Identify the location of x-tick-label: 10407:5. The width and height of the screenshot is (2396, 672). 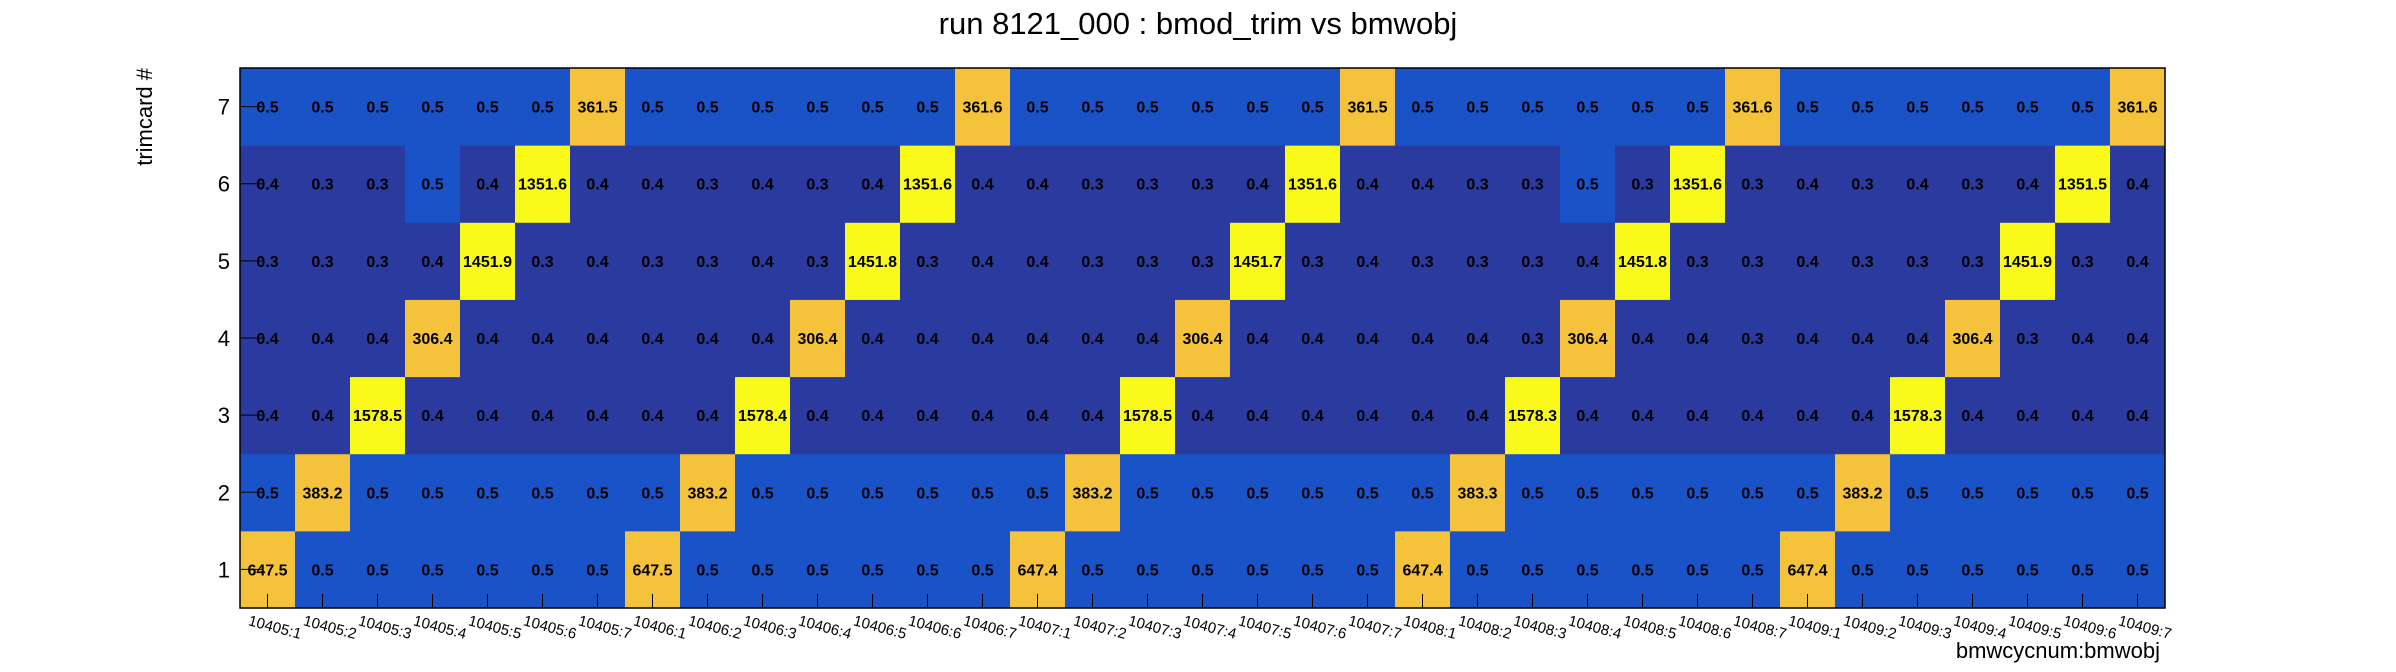
(1264, 627).